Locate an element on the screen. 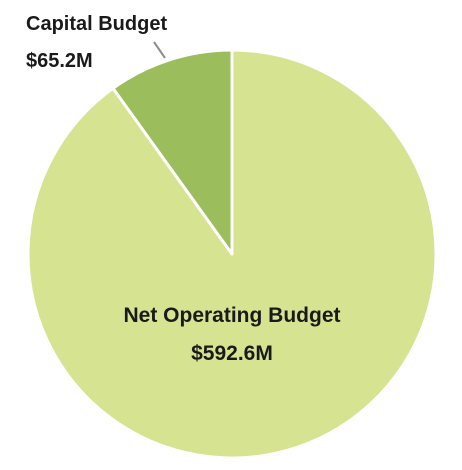  capital-budget-value: $65.2M is located at coordinates (59, 61).